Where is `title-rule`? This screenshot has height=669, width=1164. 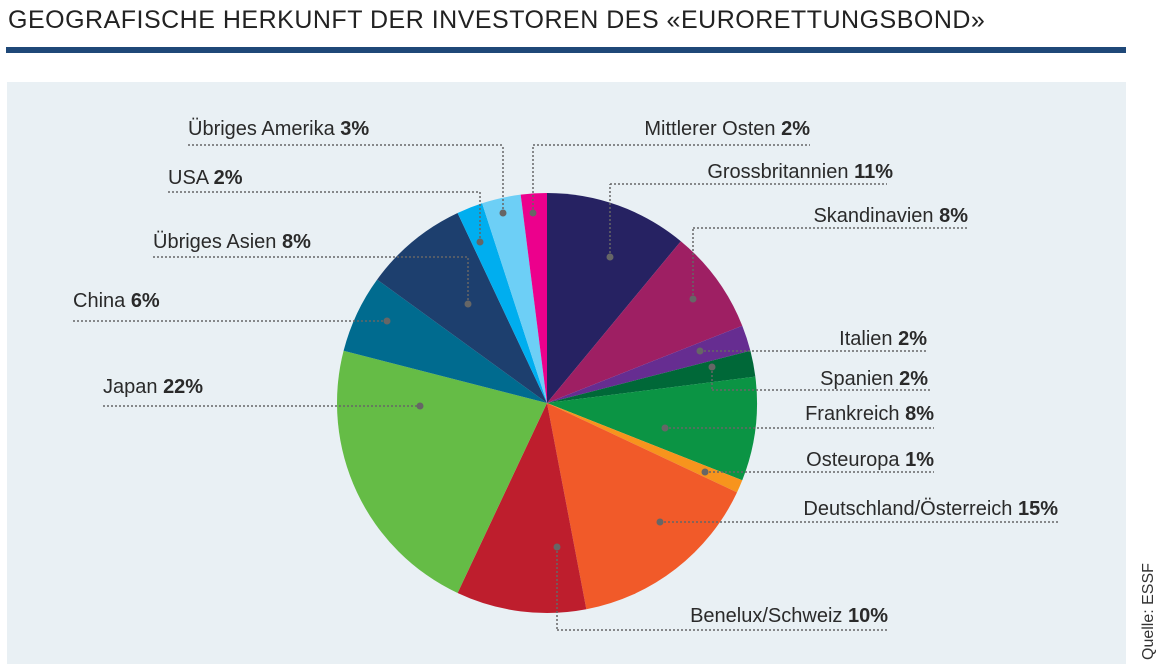
title-rule is located at coordinates (566, 50).